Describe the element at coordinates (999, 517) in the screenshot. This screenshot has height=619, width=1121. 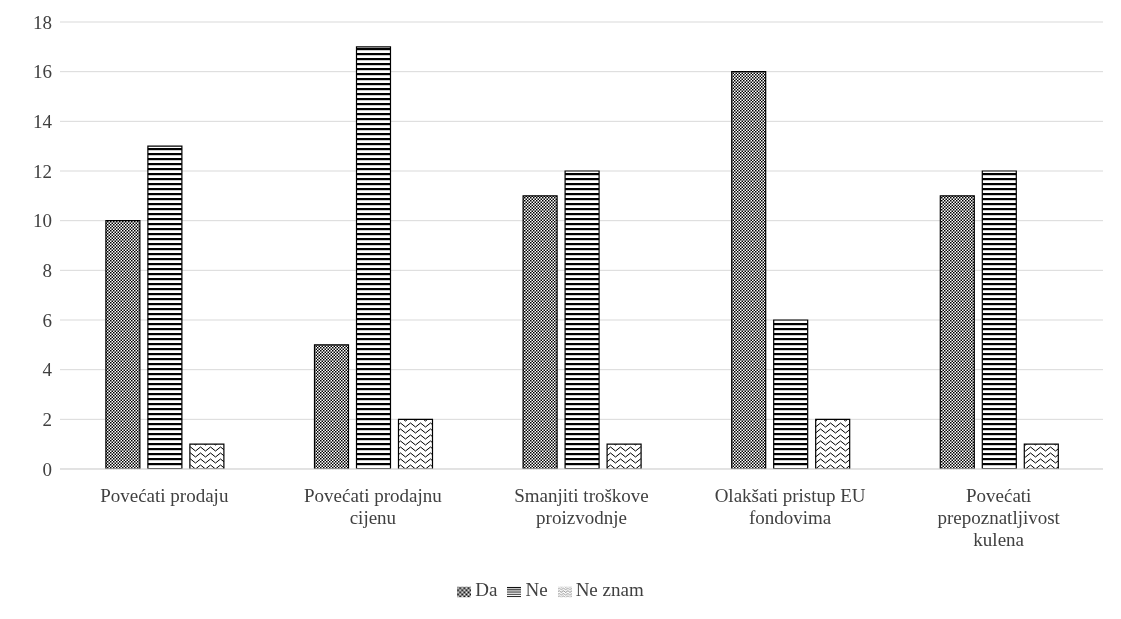
I see `x-tick-label: Povećati prepoznatljivost kulena` at that location.